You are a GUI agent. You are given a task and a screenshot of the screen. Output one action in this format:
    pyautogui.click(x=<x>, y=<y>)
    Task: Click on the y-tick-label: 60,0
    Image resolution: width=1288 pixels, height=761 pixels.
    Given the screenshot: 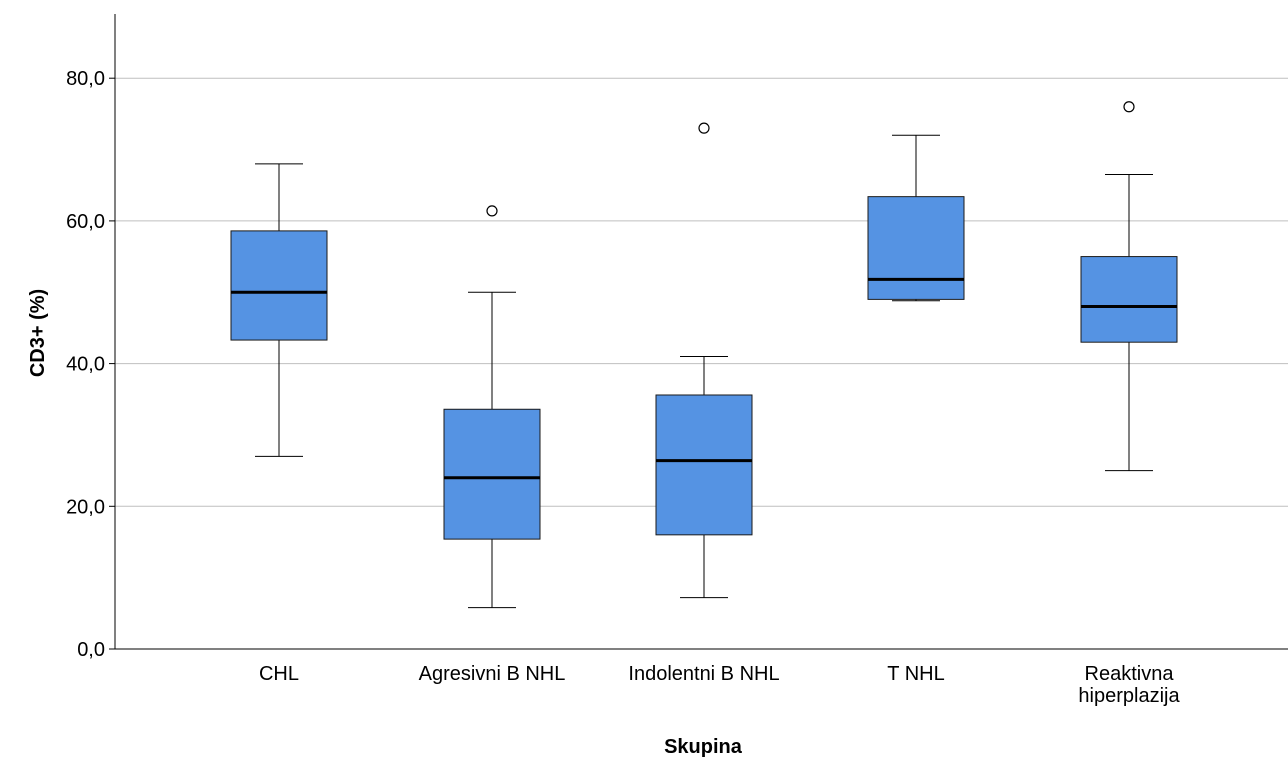 What is the action you would take?
    pyautogui.click(x=85, y=222)
    